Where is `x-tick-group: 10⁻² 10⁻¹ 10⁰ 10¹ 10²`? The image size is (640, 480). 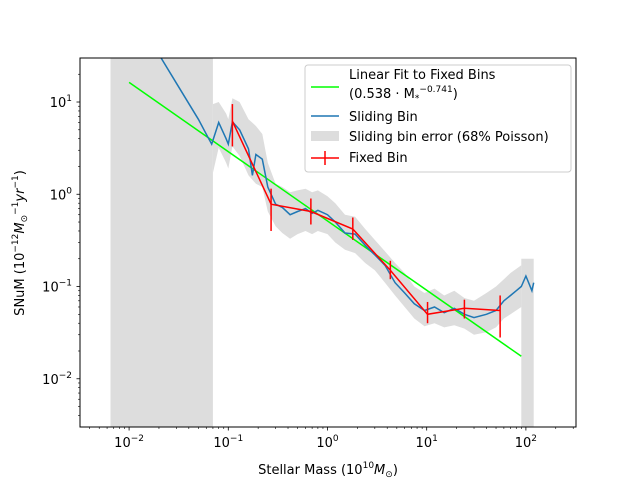
x-tick-group: 10⁻² 10⁻¹ 10⁰ 10¹ 10² is located at coordinates (331, 439).